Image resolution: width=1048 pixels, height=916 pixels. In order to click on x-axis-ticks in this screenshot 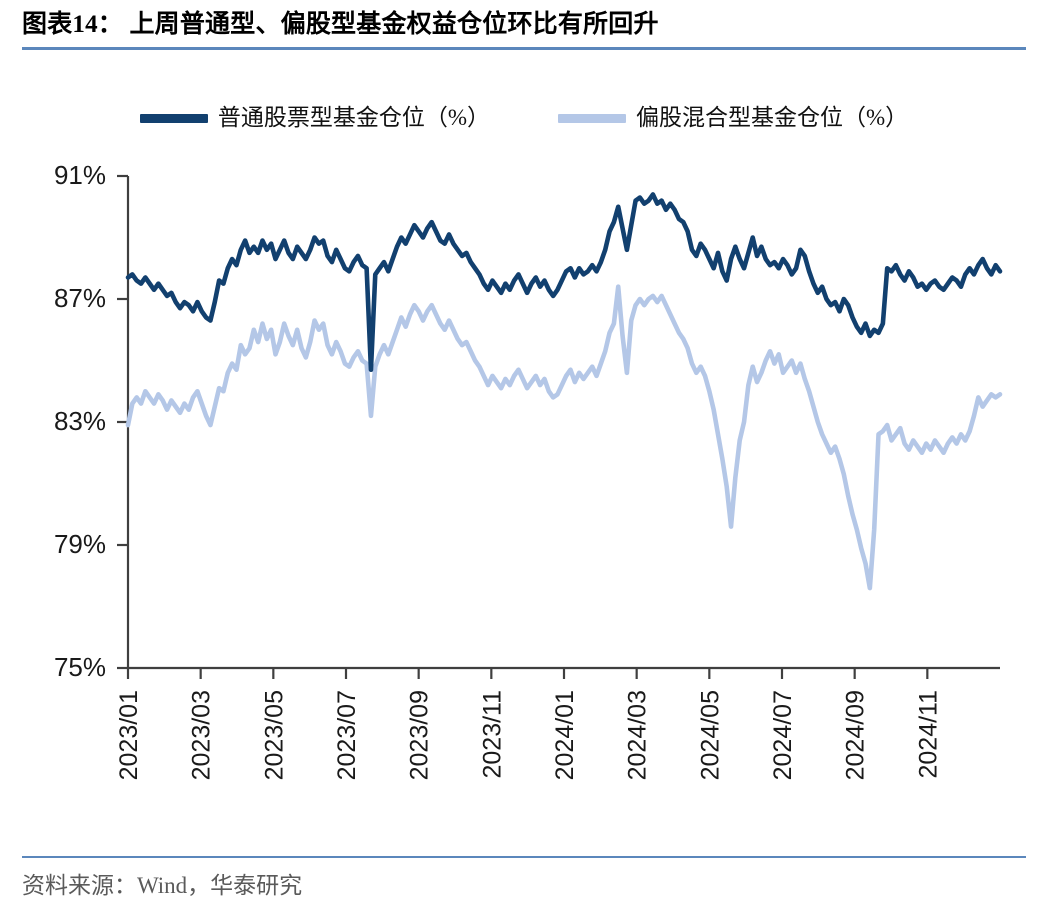, I will do `click(527, 673)`.